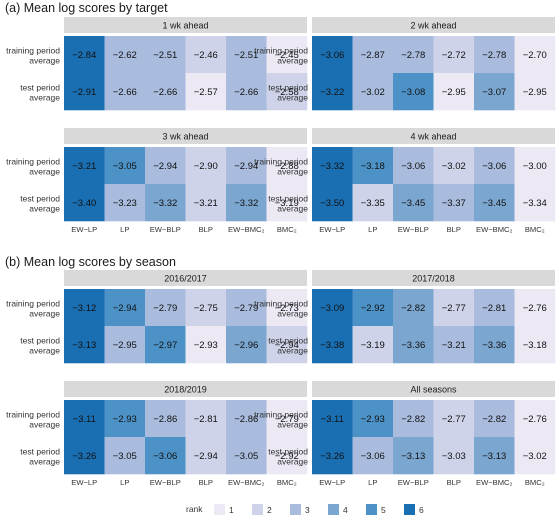 Image resolution: width=557 pixels, height=528 pixels. Describe the element at coordinates (494, 229) in the screenshot. I see `column-label: EW−BMC₂` at that location.